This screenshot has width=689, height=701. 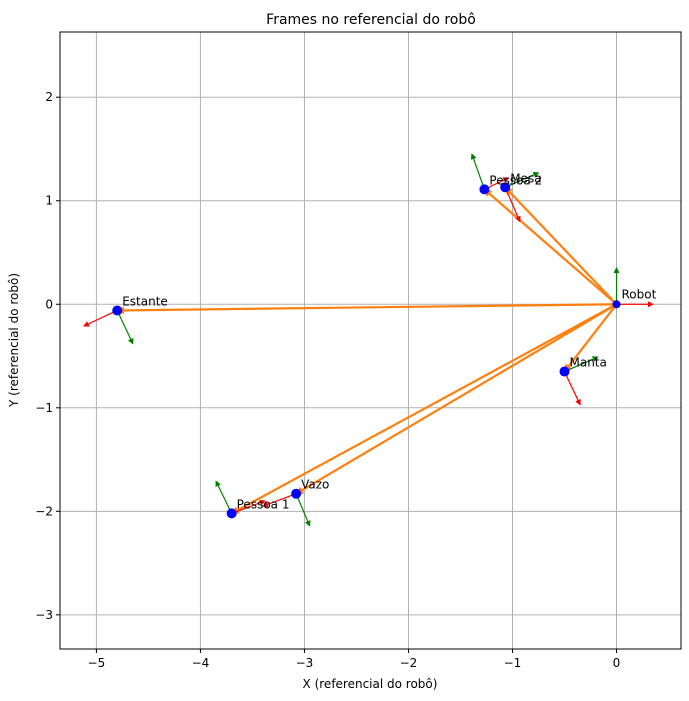 I want to click on x-tick-label: 0, so click(x=617, y=663).